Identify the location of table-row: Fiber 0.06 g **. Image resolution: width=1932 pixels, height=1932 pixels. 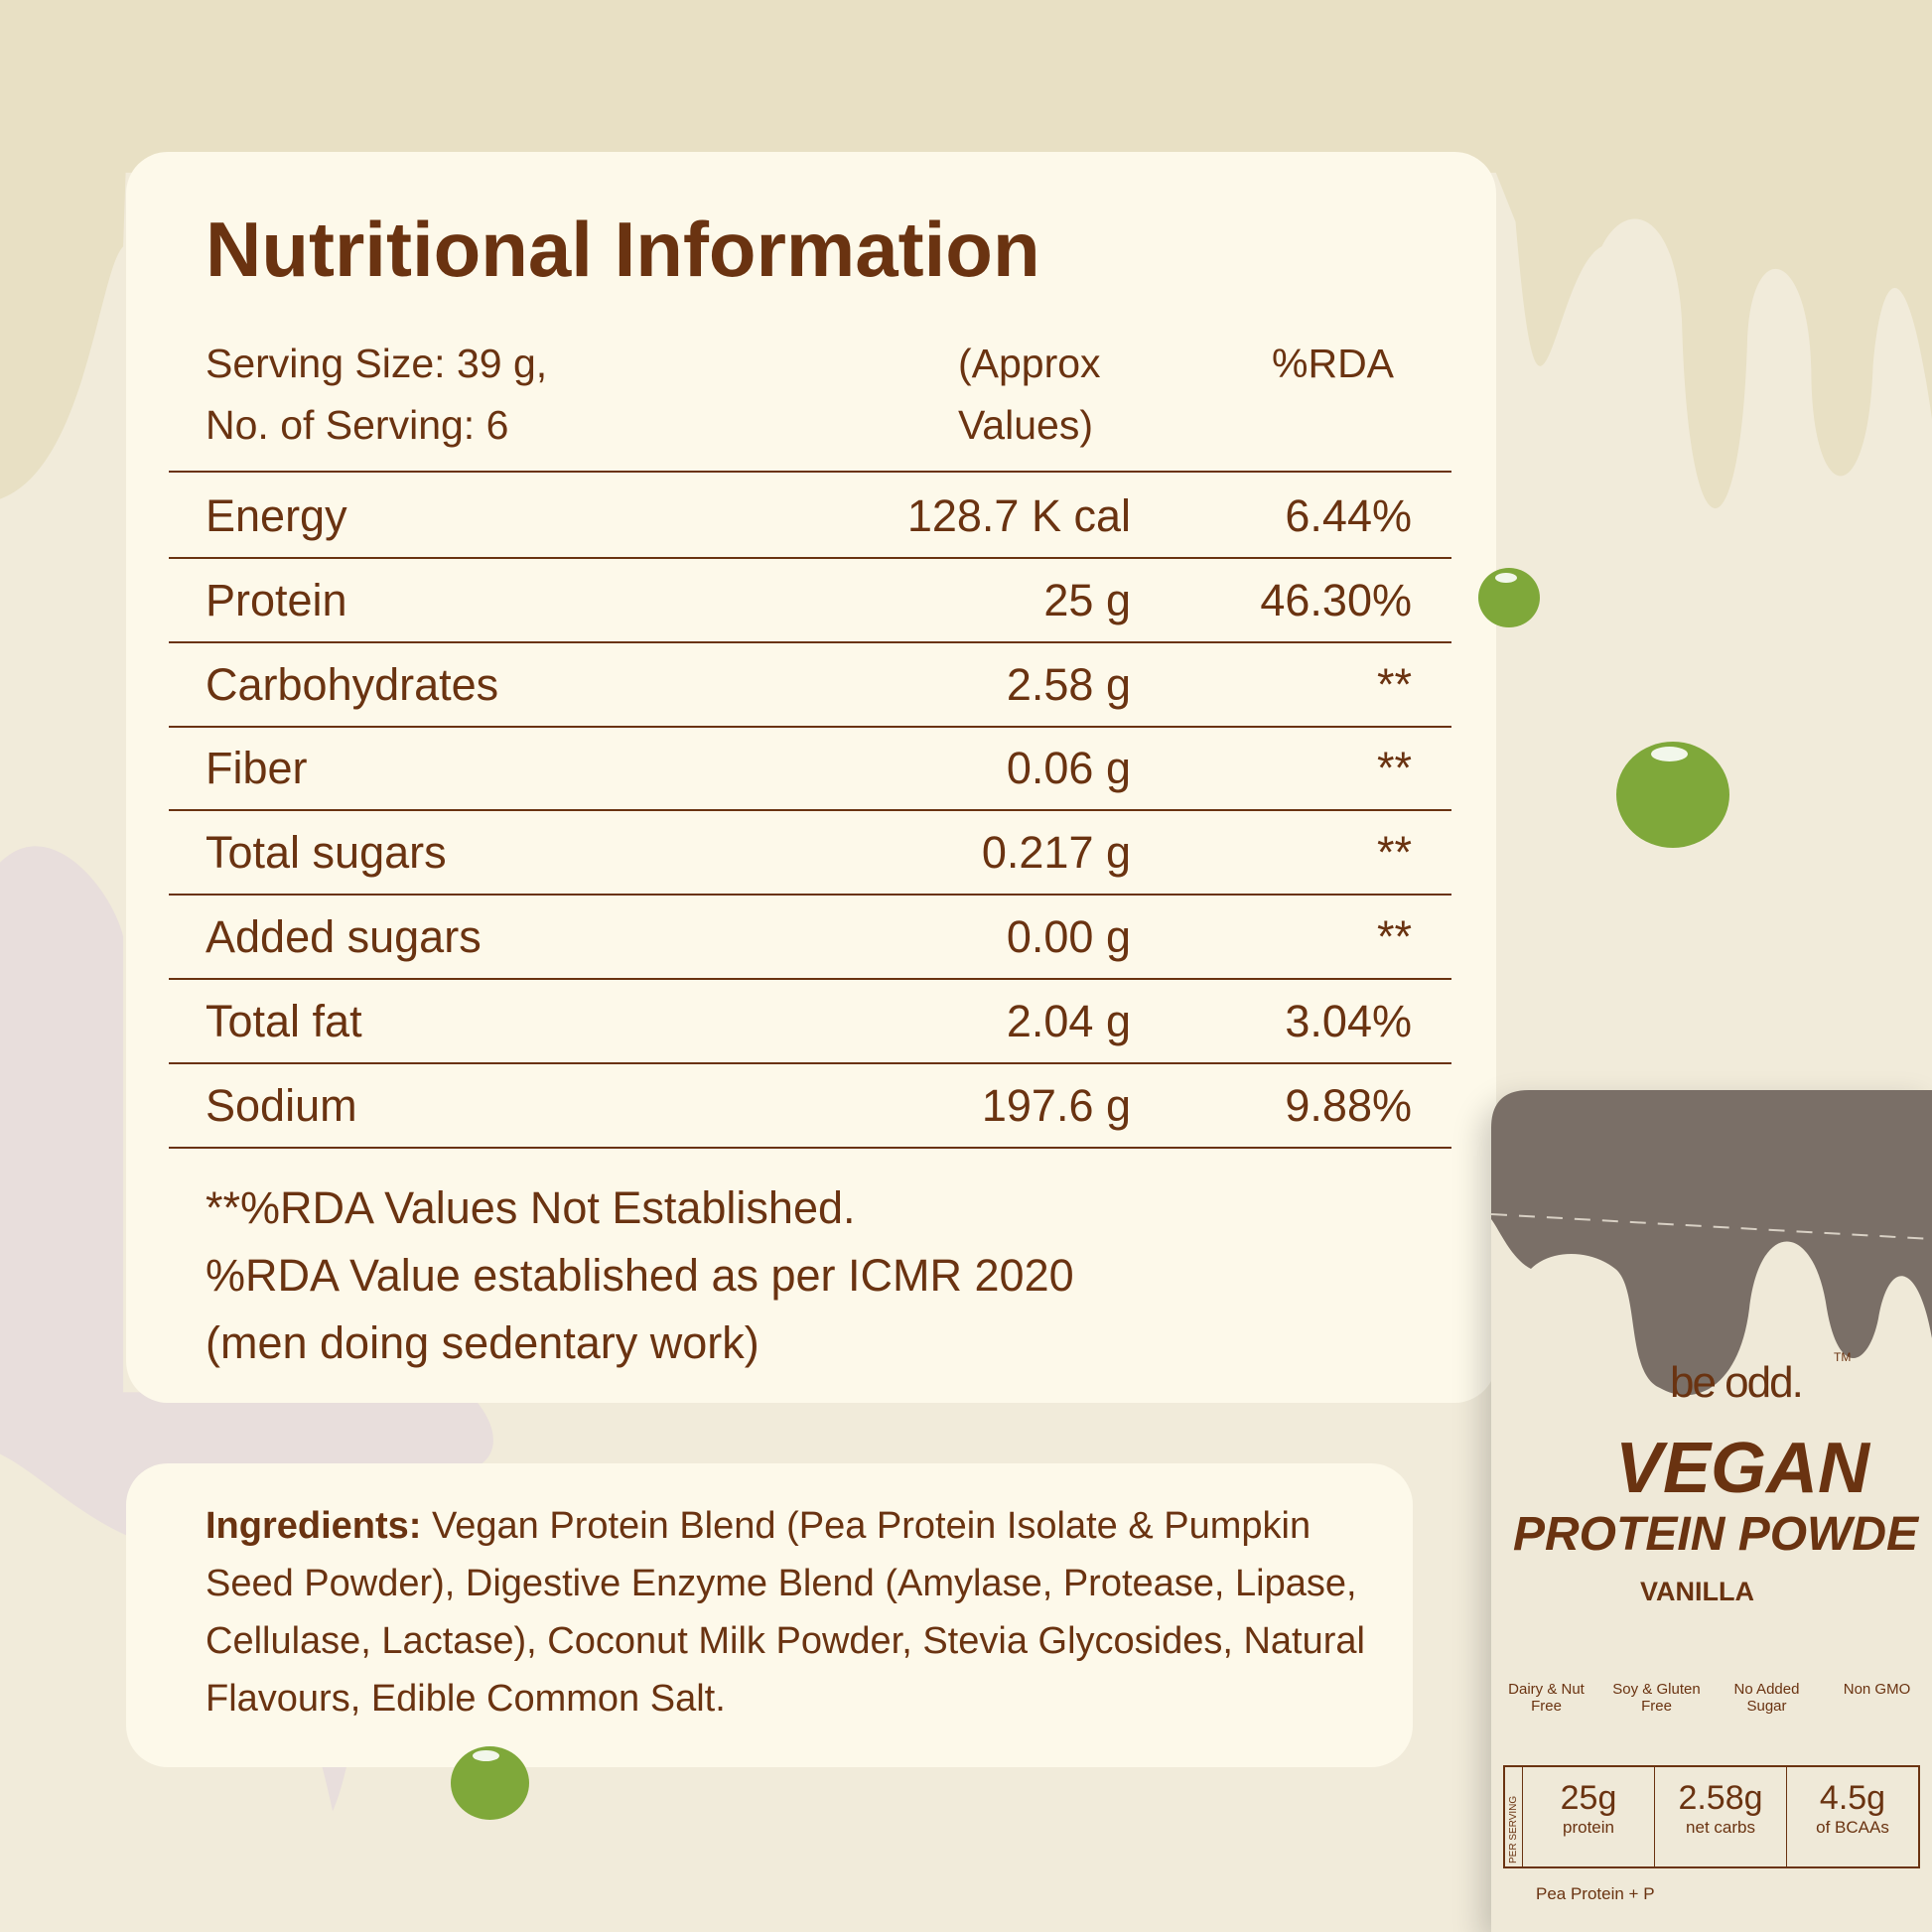
(810, 769).